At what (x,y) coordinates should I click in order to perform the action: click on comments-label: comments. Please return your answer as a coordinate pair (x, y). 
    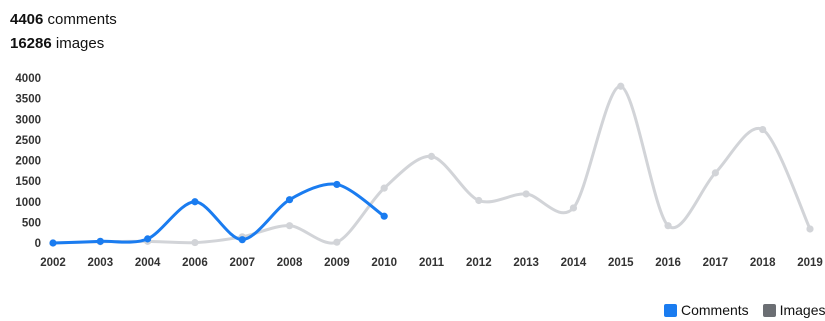
    Looking at the image, I should click on (82, 19).